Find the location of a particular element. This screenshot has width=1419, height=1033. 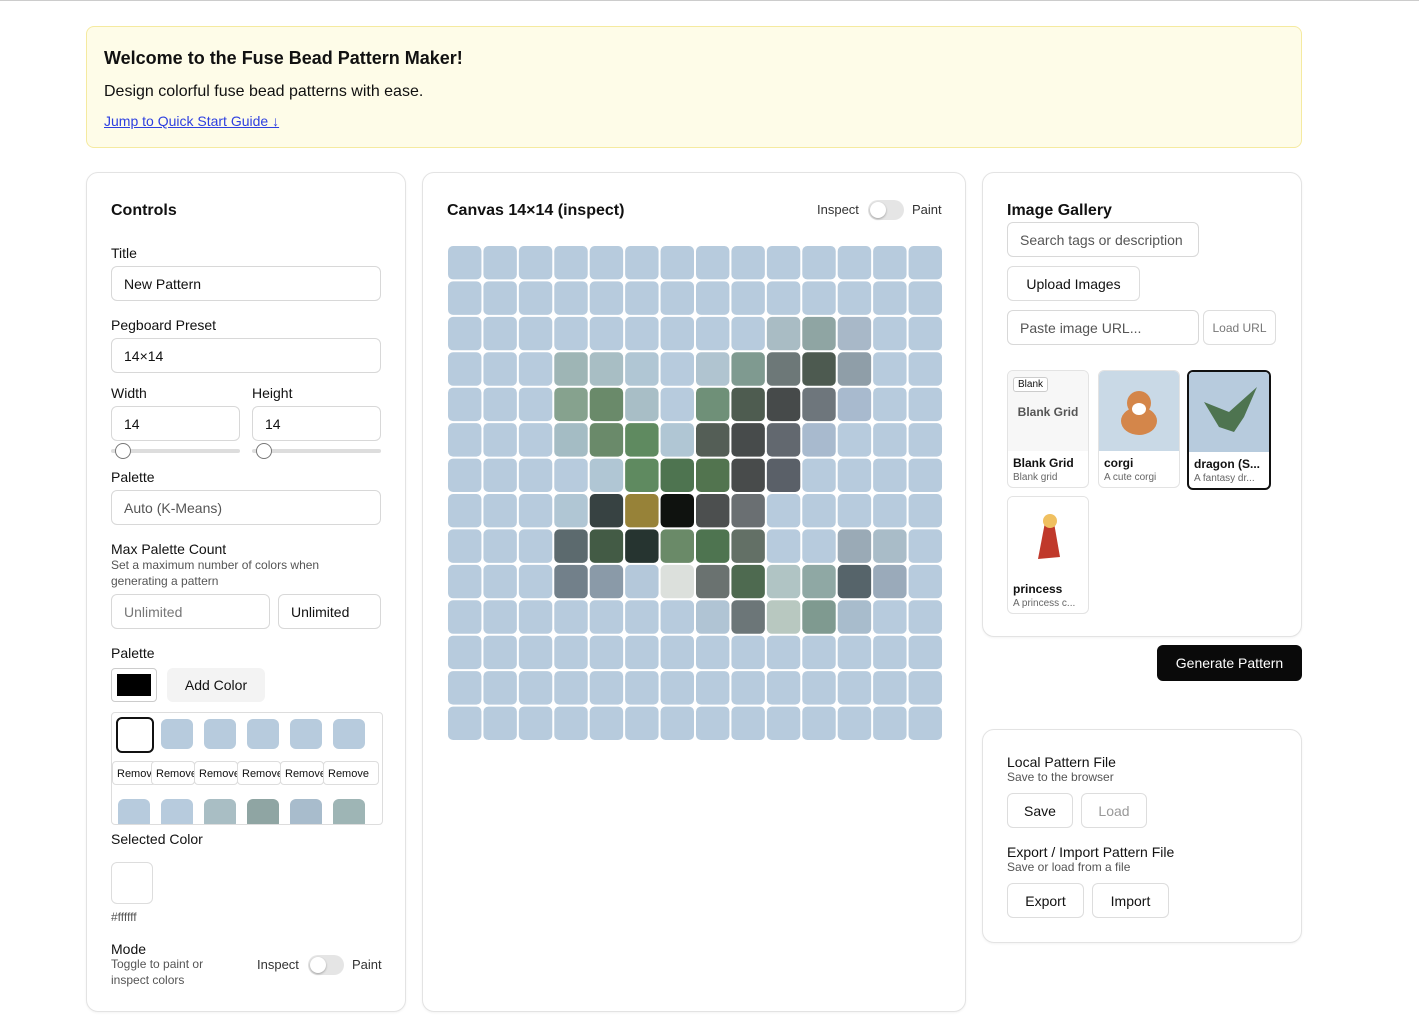

height-input: 14 is located at coordinates (316, 423).